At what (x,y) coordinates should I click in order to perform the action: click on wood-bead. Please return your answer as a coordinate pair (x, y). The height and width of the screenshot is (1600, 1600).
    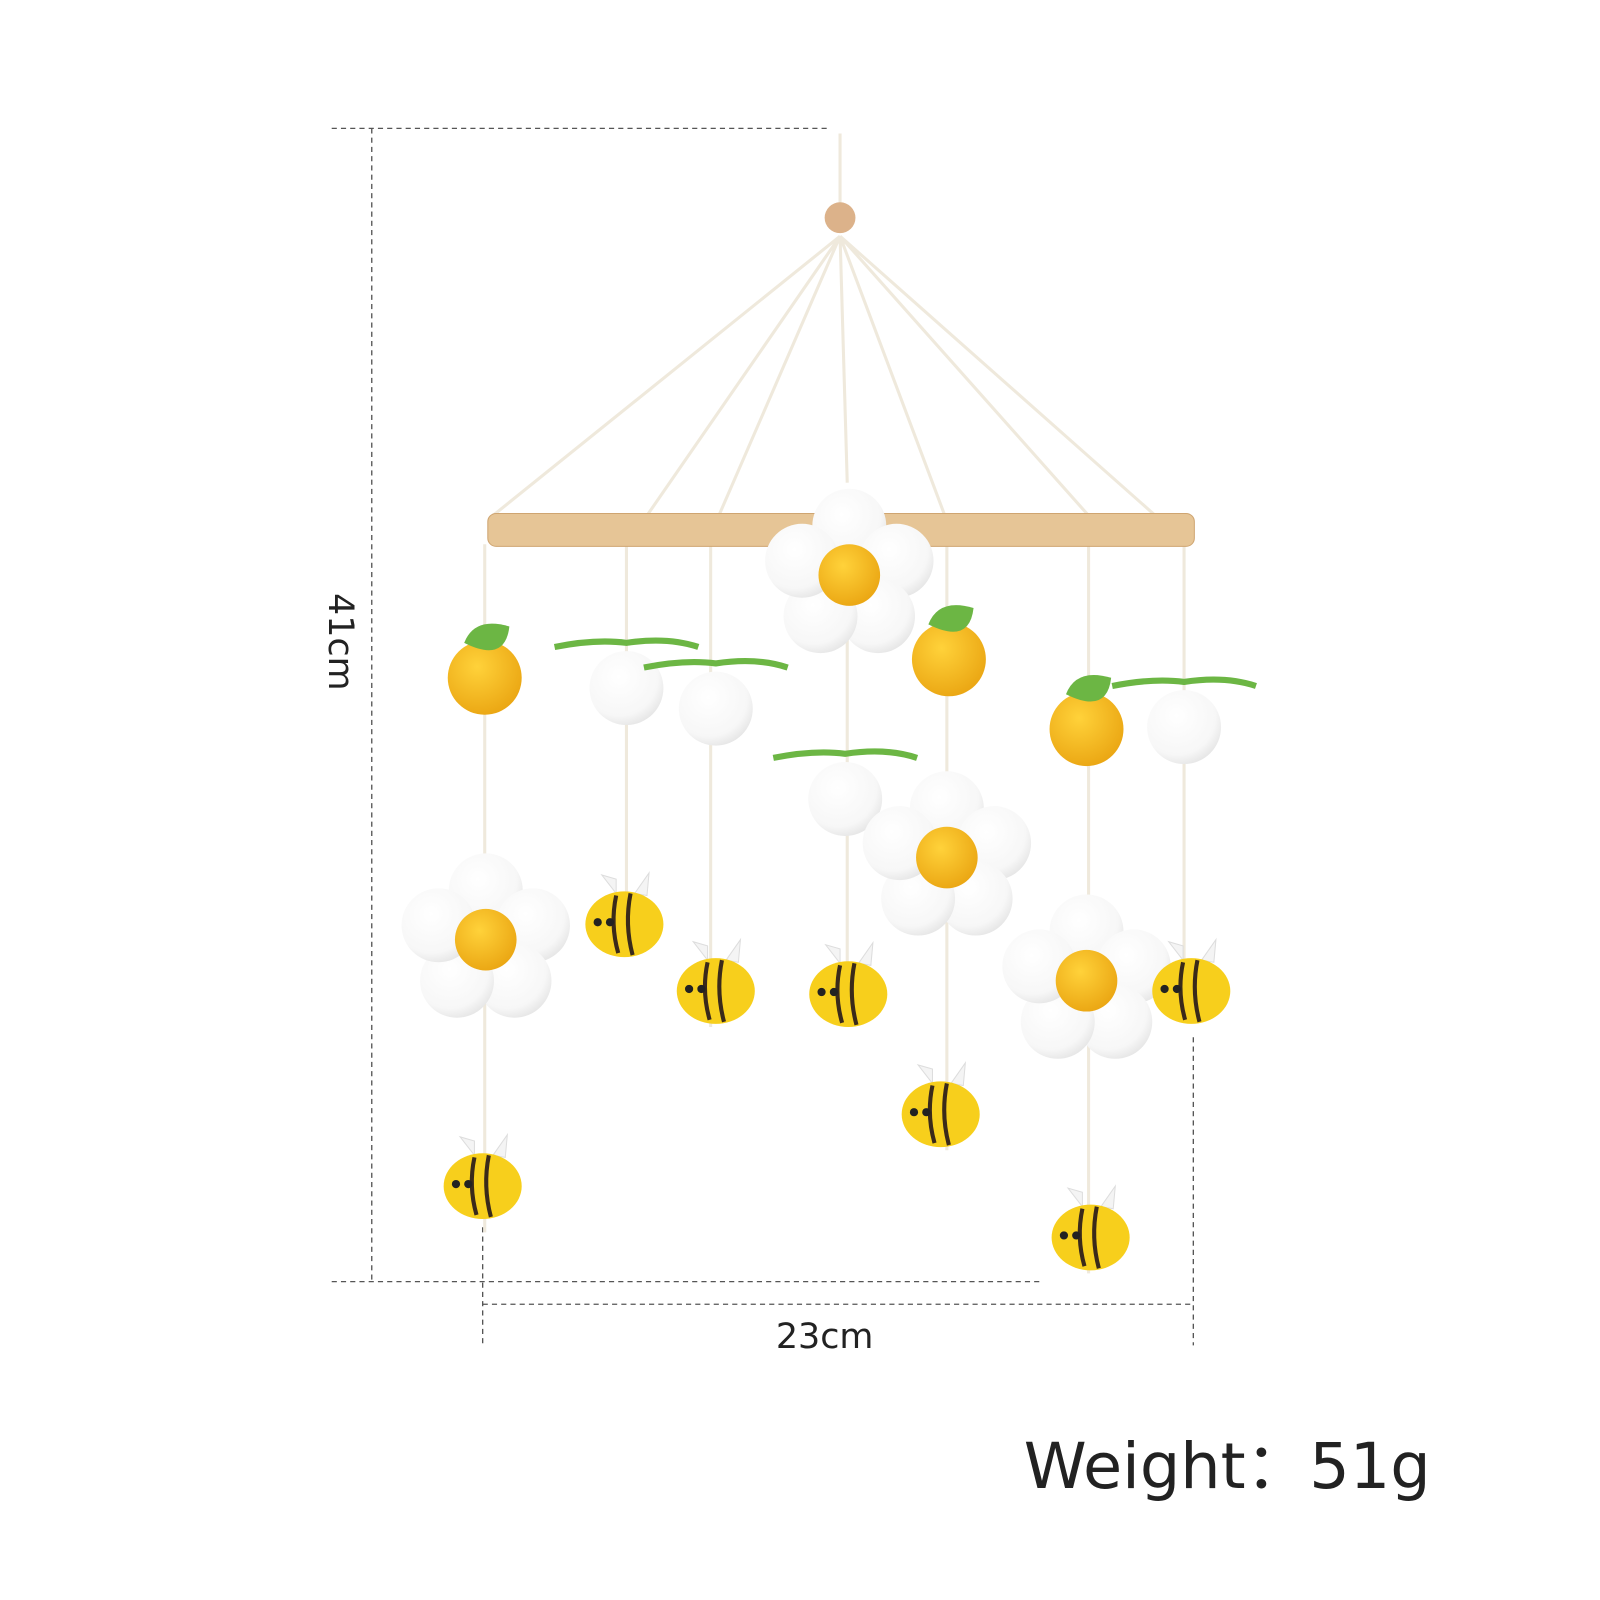
    Looking at the image, I should click on (840, 218).